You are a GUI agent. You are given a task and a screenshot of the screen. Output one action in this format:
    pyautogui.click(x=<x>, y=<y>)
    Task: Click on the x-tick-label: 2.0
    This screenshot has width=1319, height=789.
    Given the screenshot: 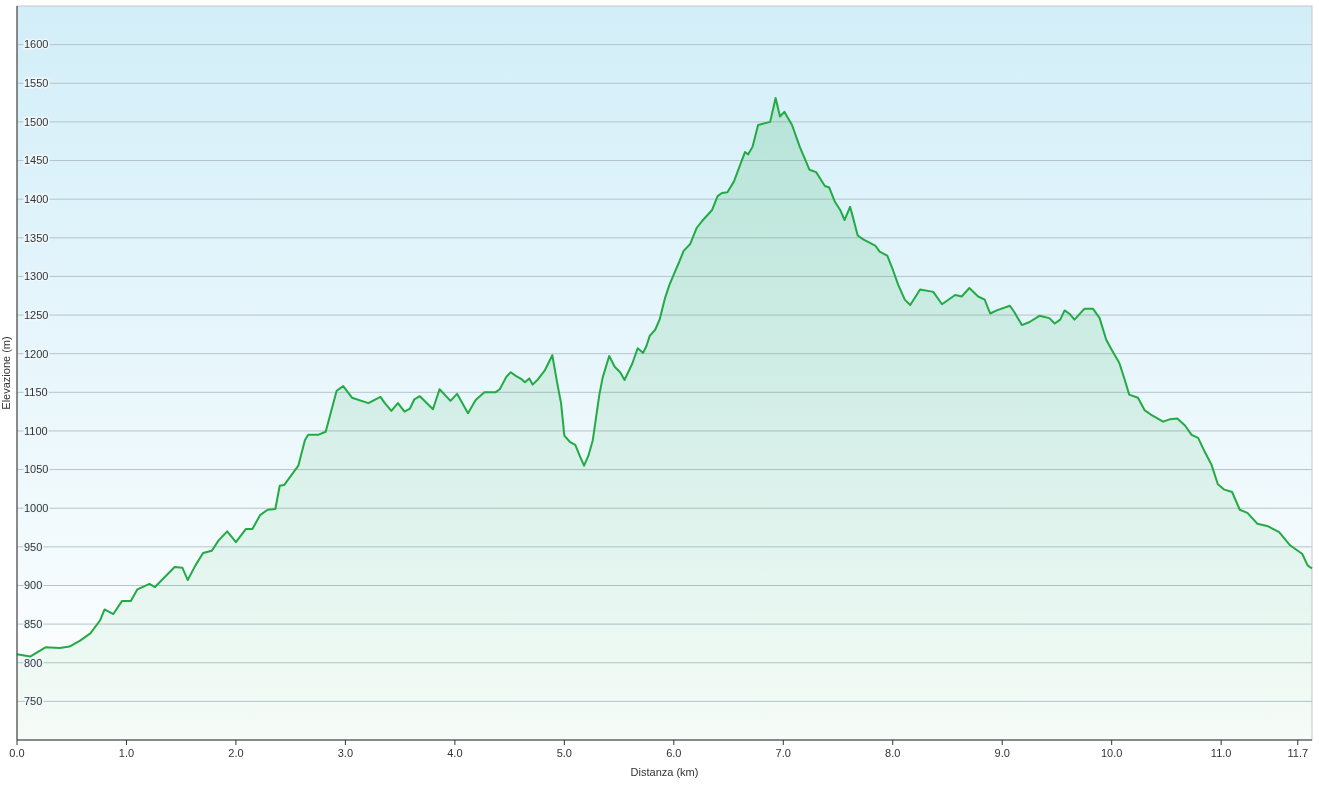 What is the action you would take?
    pyautogui.click(x=236, y=753)
    